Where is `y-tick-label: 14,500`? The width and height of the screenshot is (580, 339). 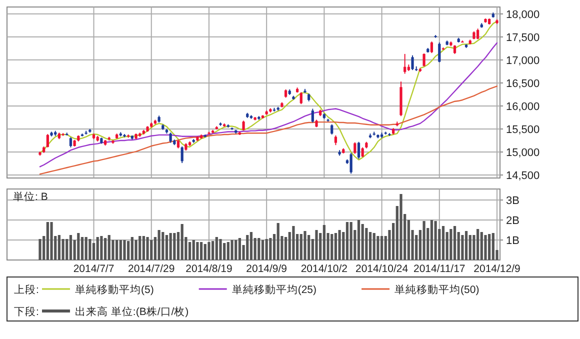 y-tick-label: 14,500 is located at coordinates (523, 176).